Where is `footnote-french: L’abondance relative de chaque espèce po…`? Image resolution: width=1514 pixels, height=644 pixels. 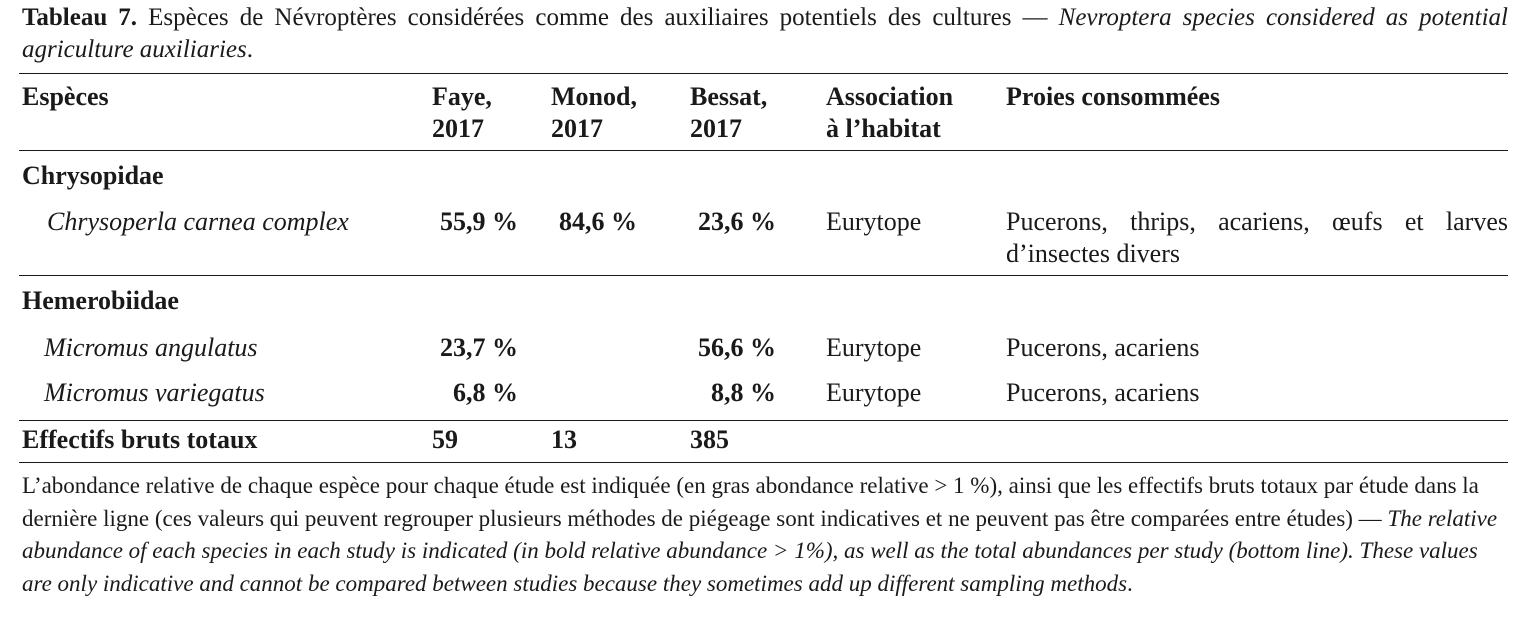 footnote-french: L’abondance relative de chaque espèce po… is located at coordinates (750, 502).